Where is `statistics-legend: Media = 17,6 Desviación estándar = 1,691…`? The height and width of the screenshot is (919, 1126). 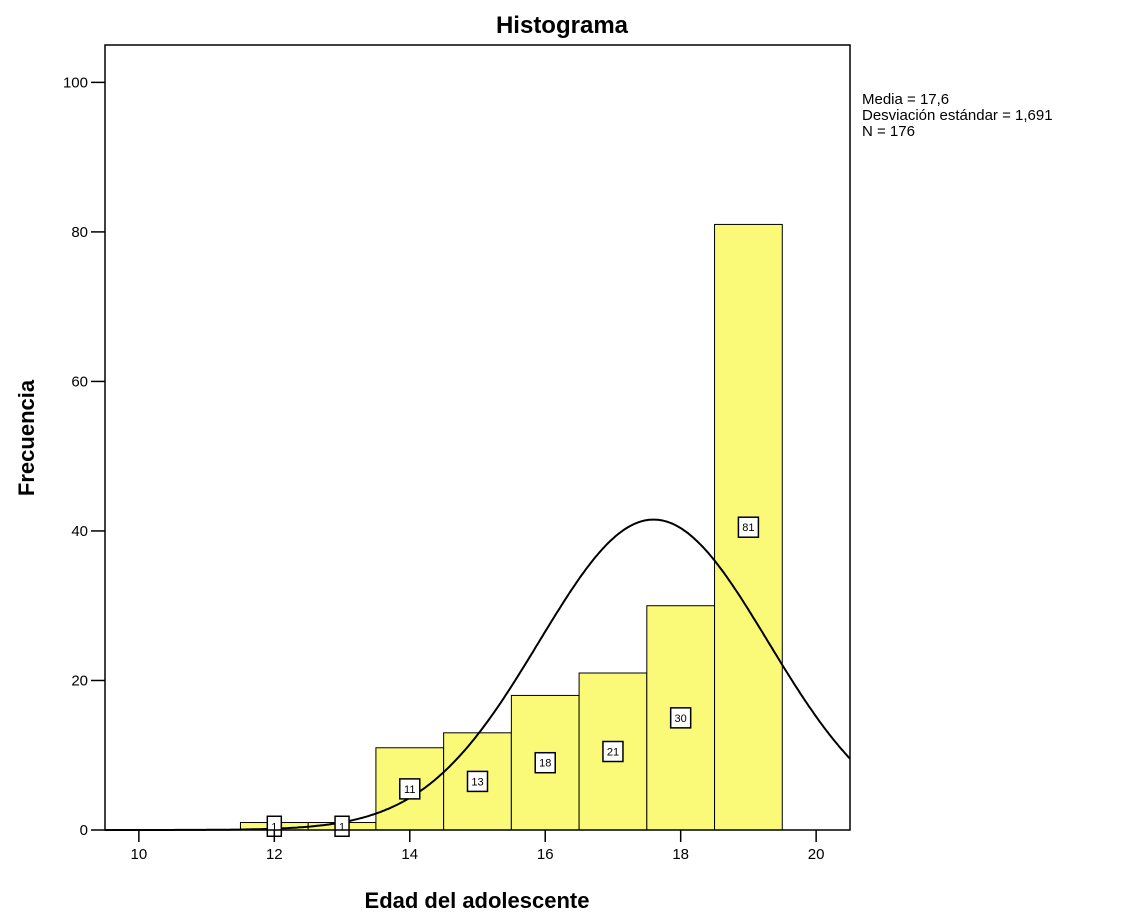 statistics-legend: Media = 17,6 Desviación estándar = 1,691… is located at coordinates (957, 115).